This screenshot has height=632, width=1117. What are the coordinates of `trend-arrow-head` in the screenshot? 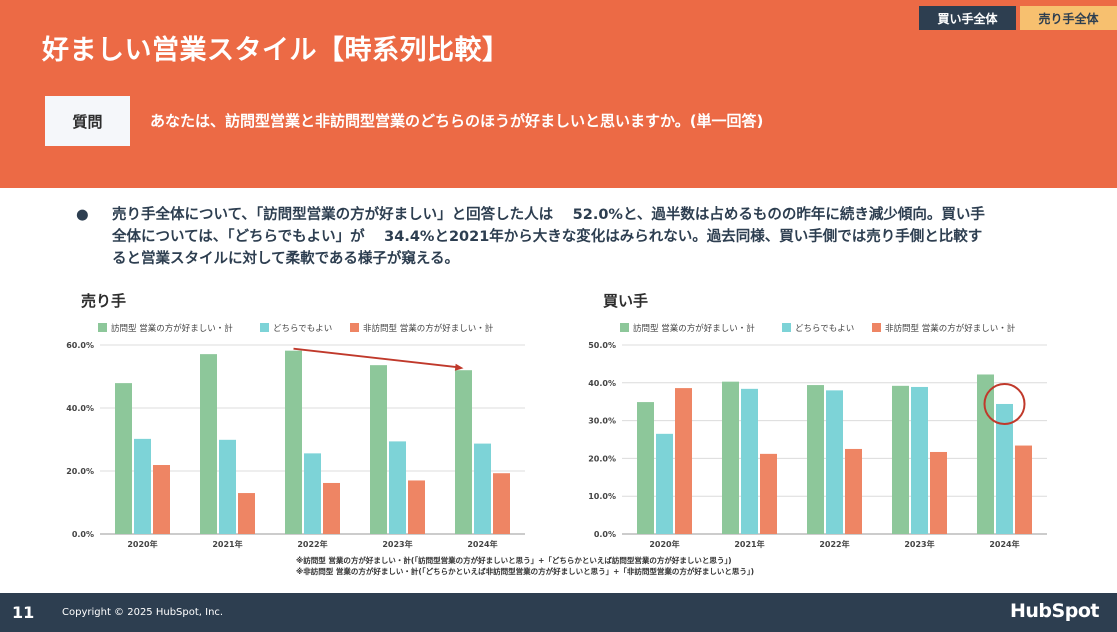 It's located at (459, 367).